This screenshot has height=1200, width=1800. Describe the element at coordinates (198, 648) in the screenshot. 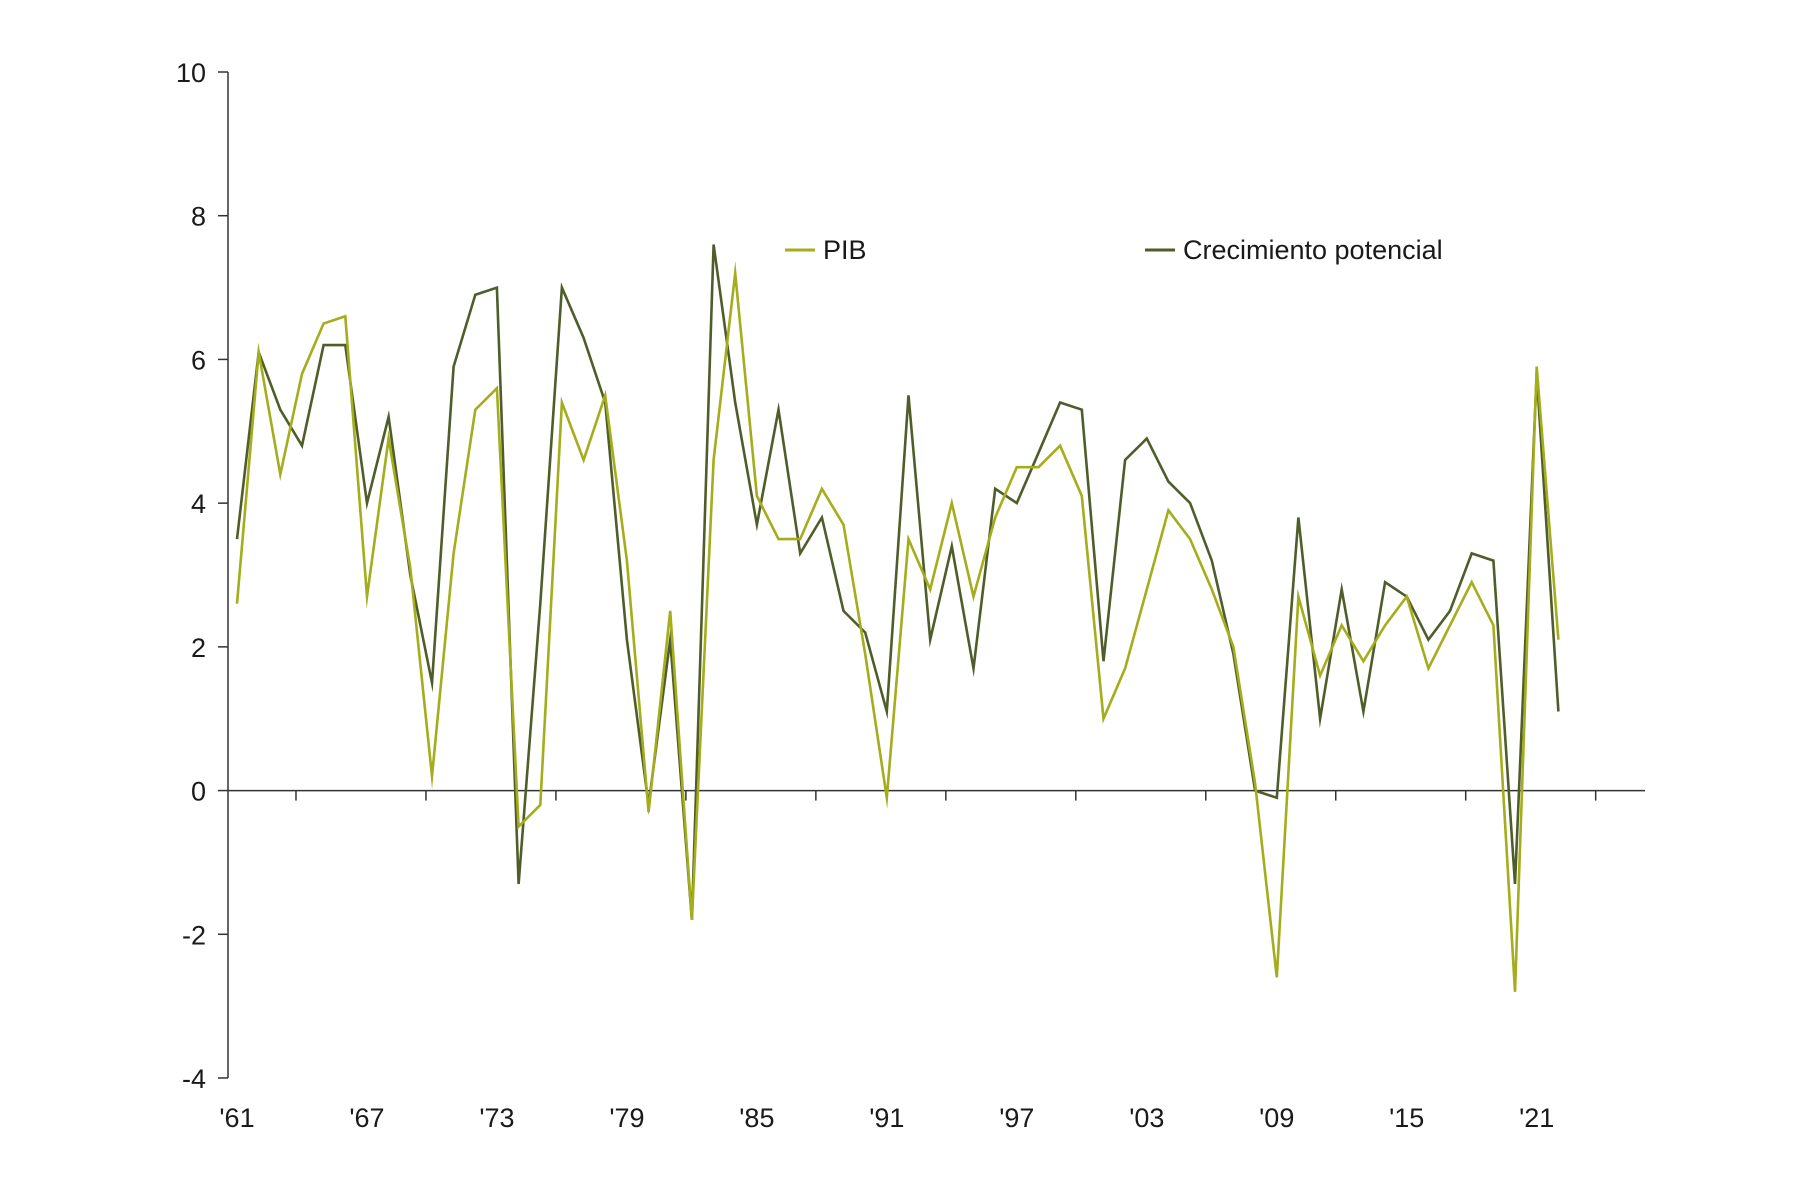

I see `y-tick-label: 2` at that location.